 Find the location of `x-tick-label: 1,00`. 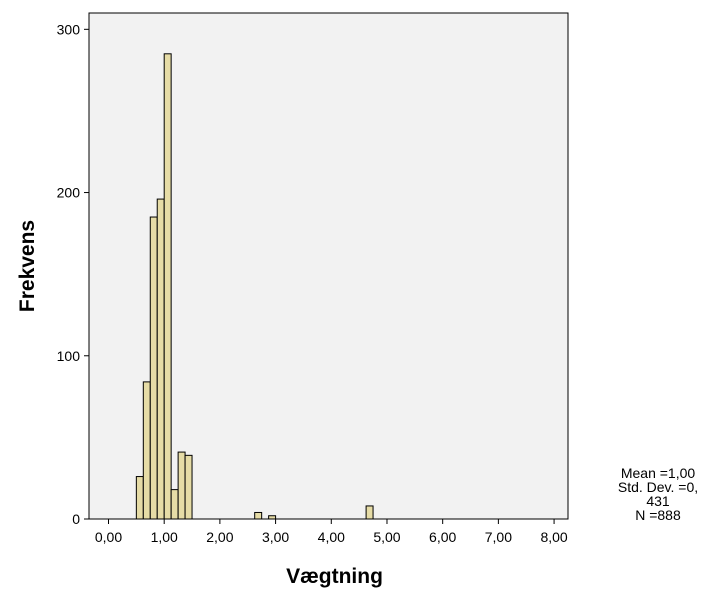

x-tick-label: 1,00 is located at coordinates (164, 537).